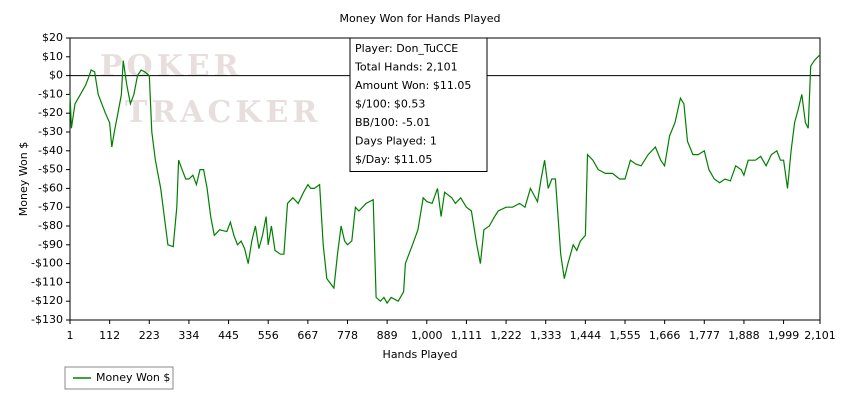  What do you see at coordinates (47, 319) in the screenshot?
I see `y-tick-label: -$130` at bounding box center [47, 319].